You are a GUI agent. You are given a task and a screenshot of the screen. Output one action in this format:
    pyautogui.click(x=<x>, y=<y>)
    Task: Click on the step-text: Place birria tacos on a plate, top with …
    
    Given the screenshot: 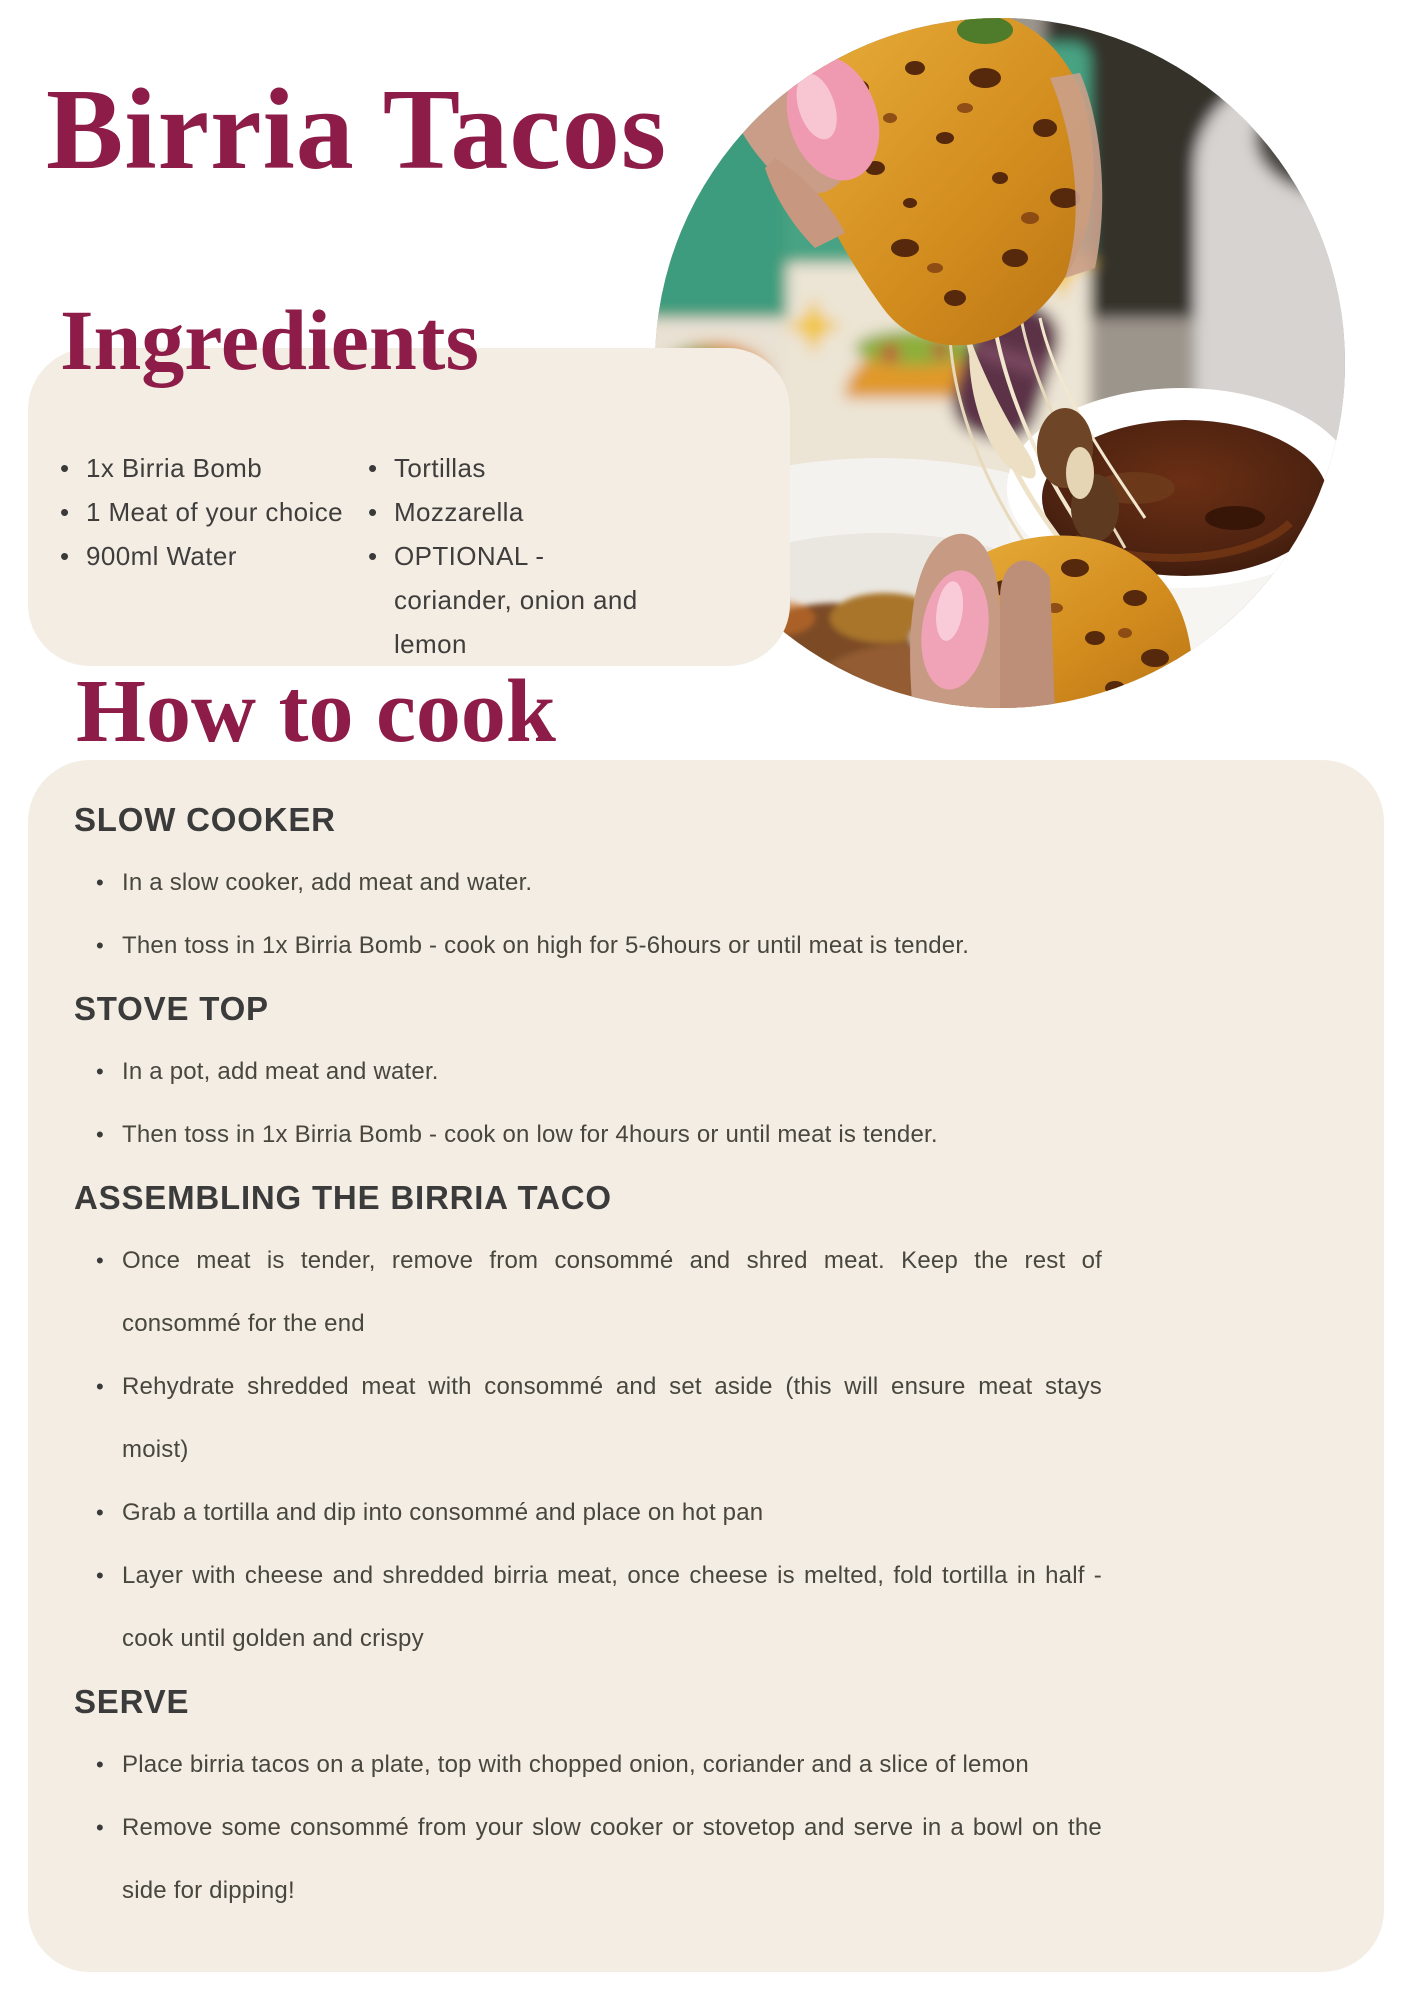 What is the action you would take?
    pyautogui.click(x=575, y=1764)
    